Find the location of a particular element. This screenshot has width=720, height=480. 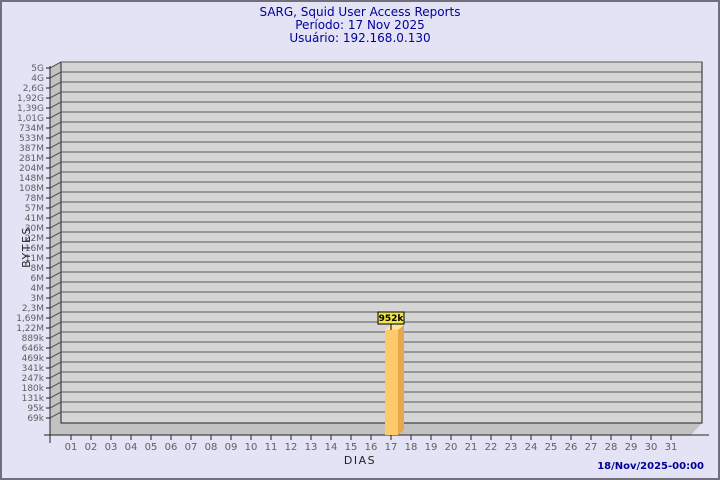

footer-datetime: 18/Nov/2025-00:00 is located at coordinates (650, 466).